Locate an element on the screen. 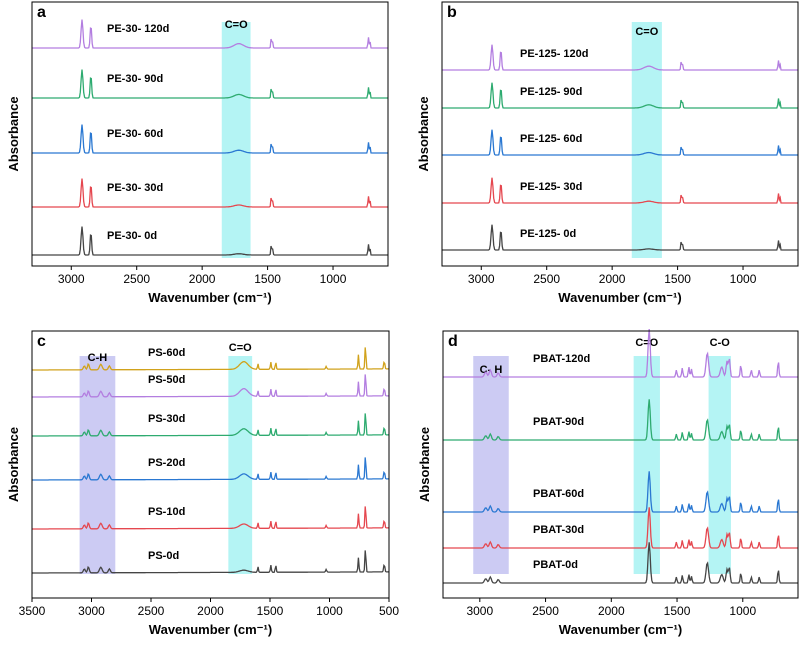 The width and height of the screenshot is (800, 655). x-tick-label: 3500 is located at coordinates (32, 611).